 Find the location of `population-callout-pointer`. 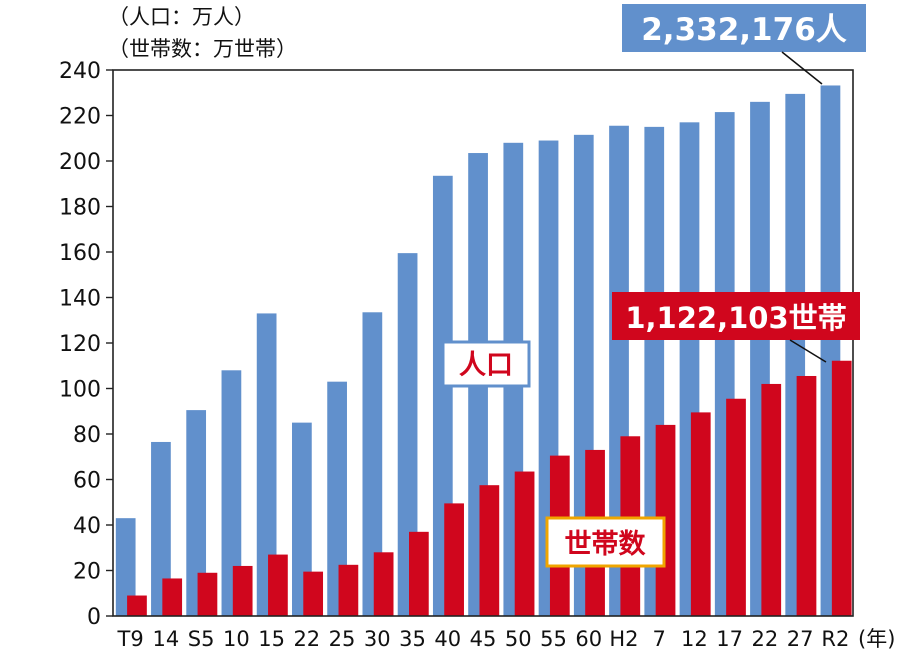

population-callout-pointer is located at coordinates (802, 68).